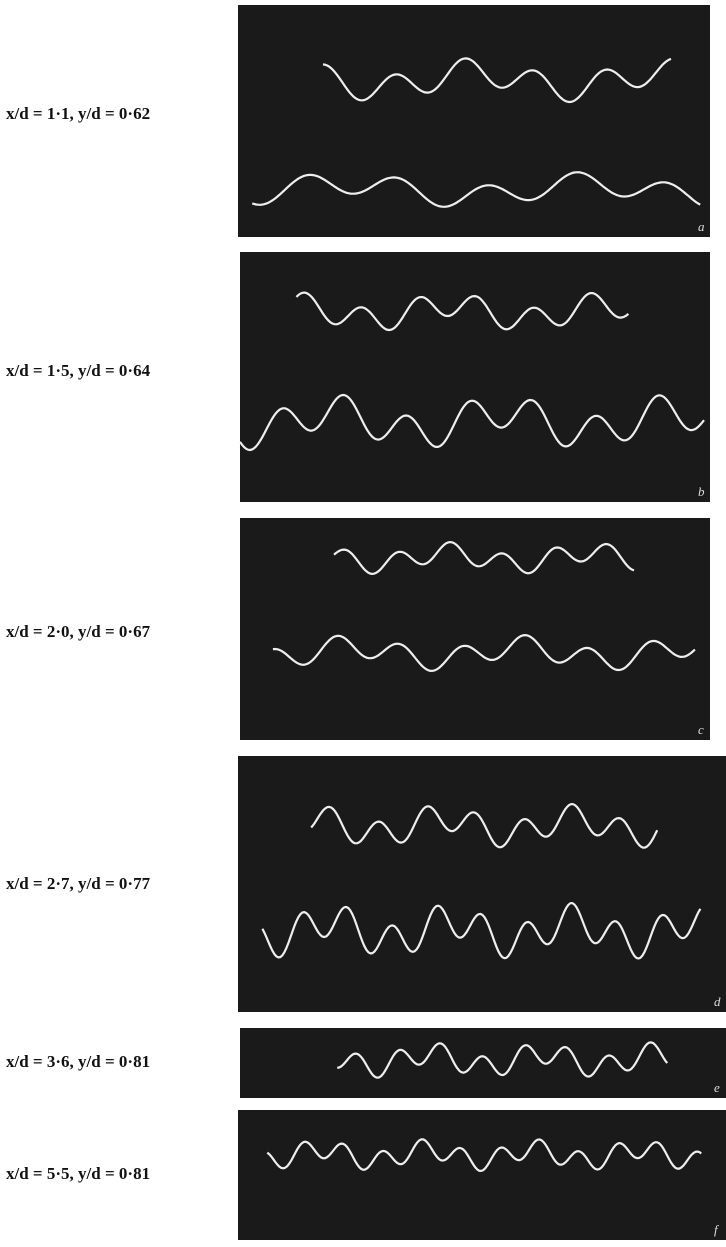 The height and width of the screenshot is (1247, 726). What do you see at coordinates (701, 226) in the screenshot?
I see `panel-letter: a` at bounding box center [701, 226].